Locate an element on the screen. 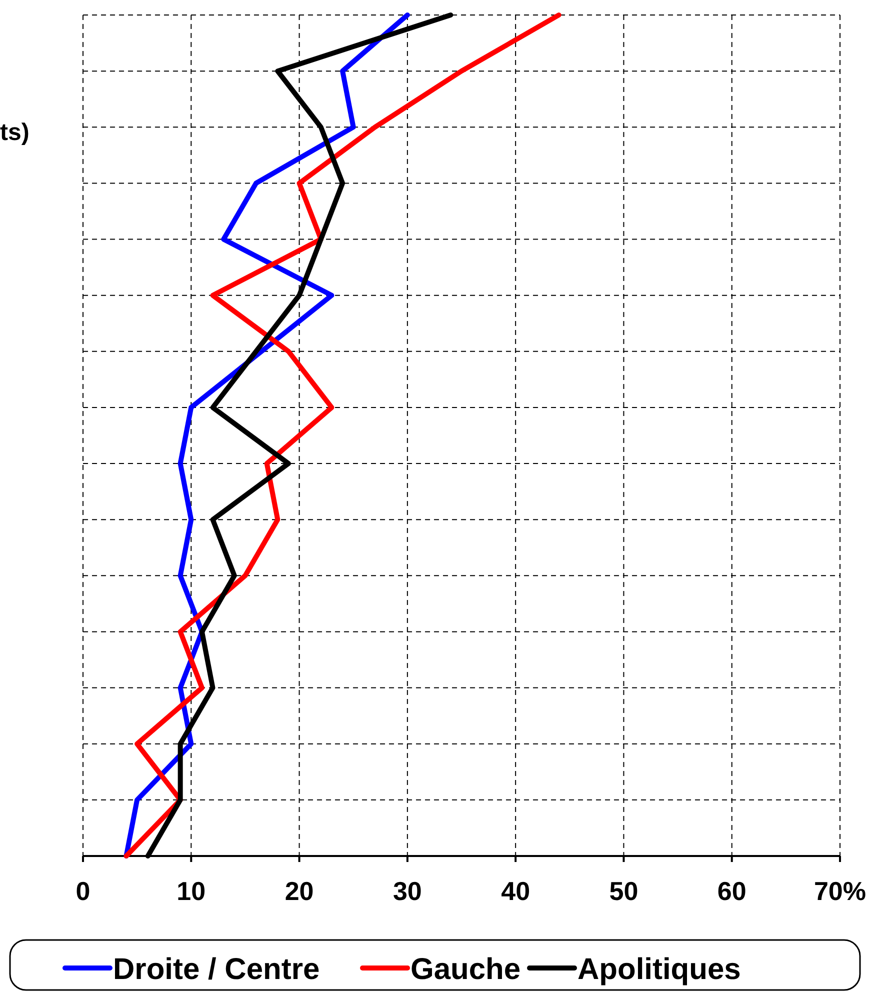 This screenshot has width=887, height=992. x-tick-label: 20 is located at coordinates (299, 891).